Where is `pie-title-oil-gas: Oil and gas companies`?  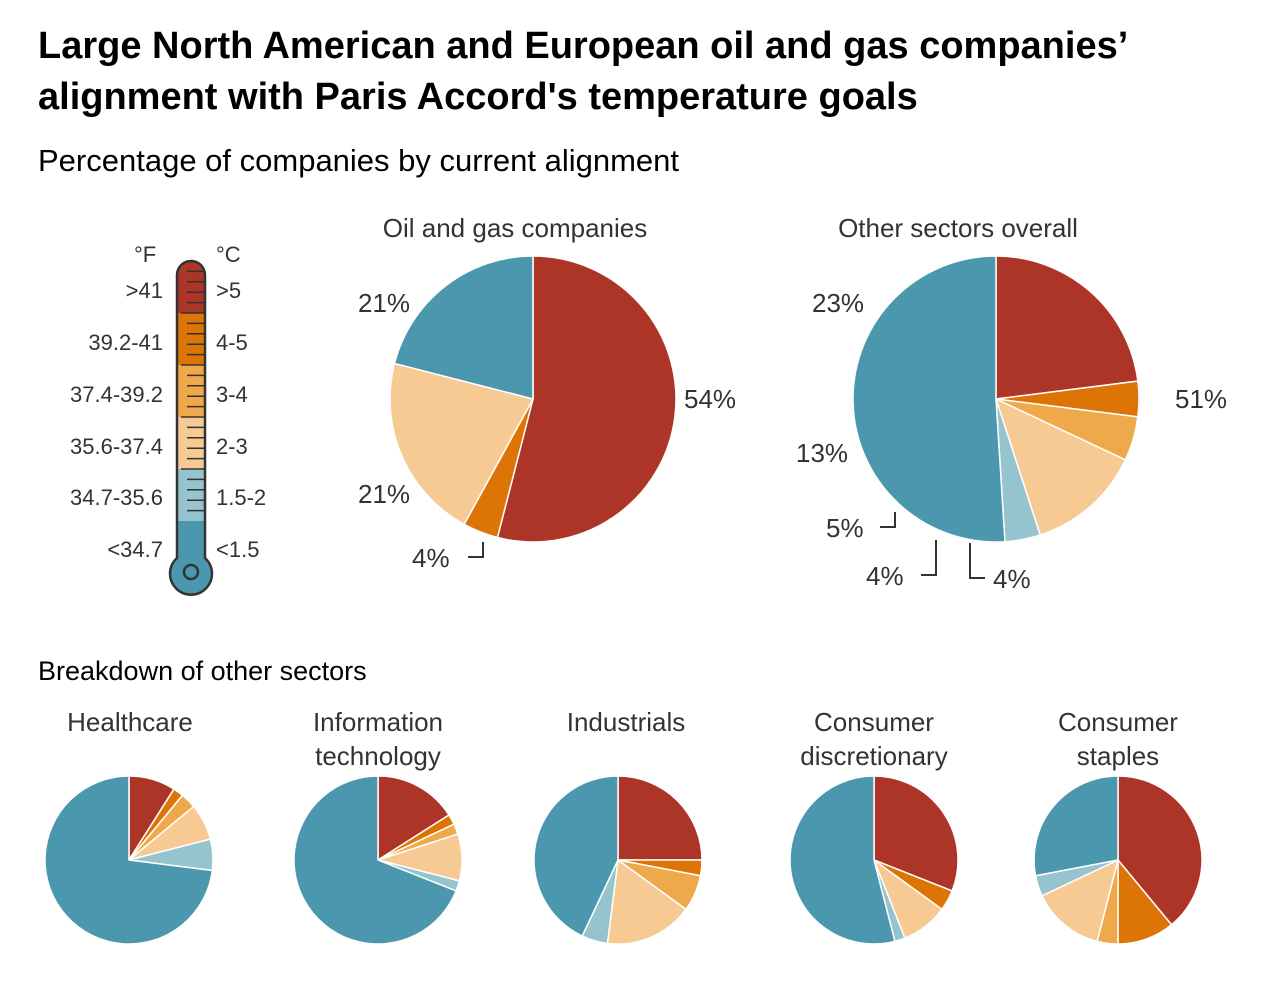
pie-title-oil-gas: Oil and gas companies is located at coordinates (515, 228).